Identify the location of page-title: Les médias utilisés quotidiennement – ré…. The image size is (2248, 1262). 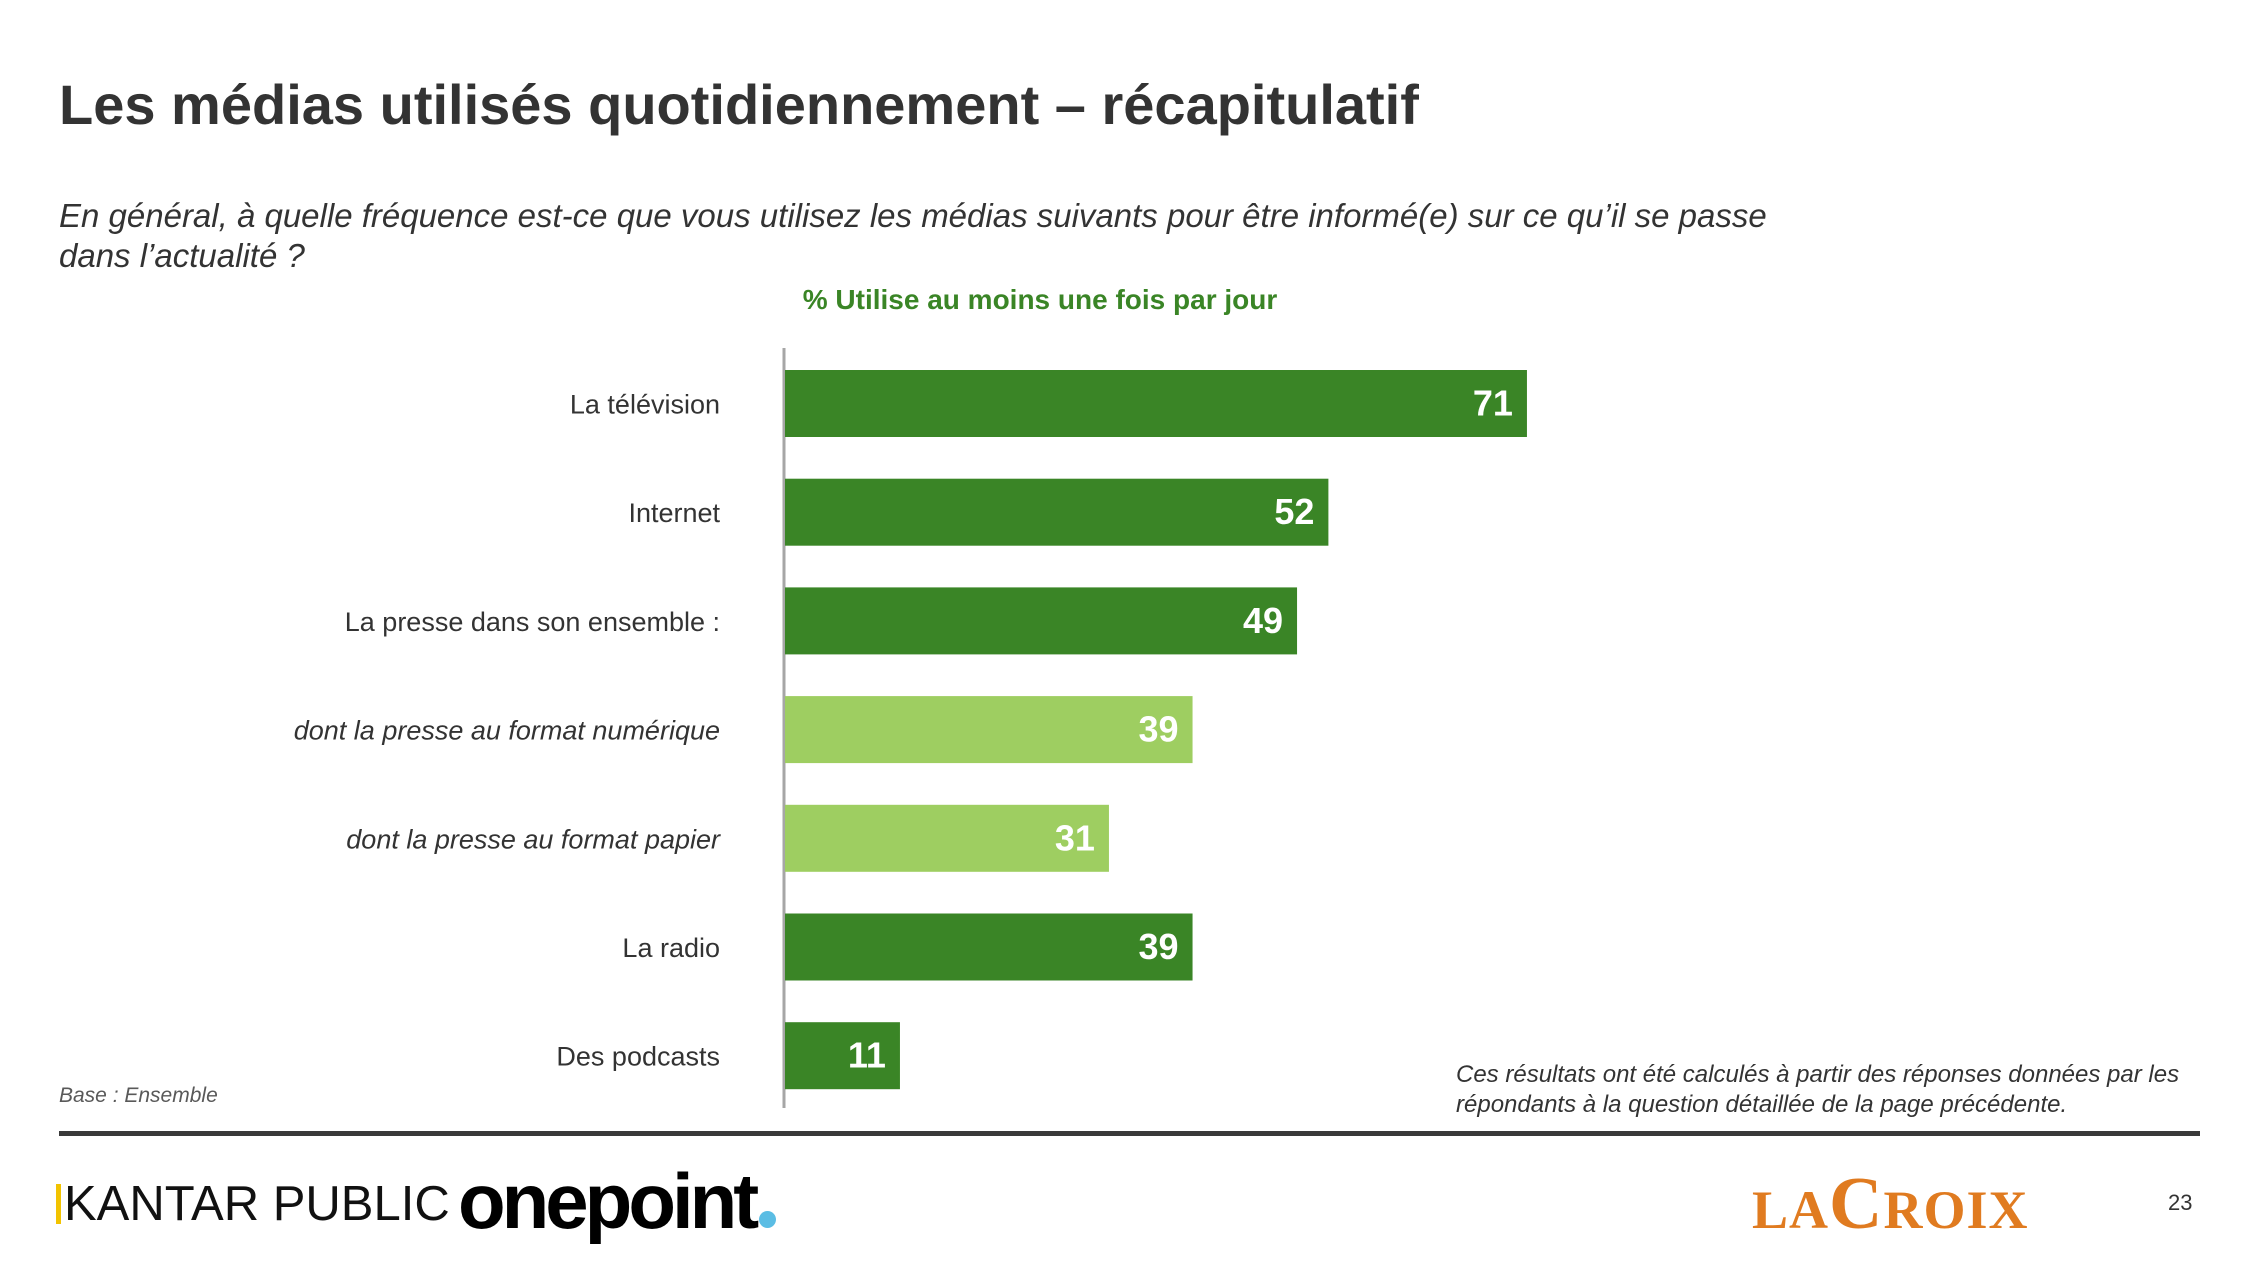
(739, 104).